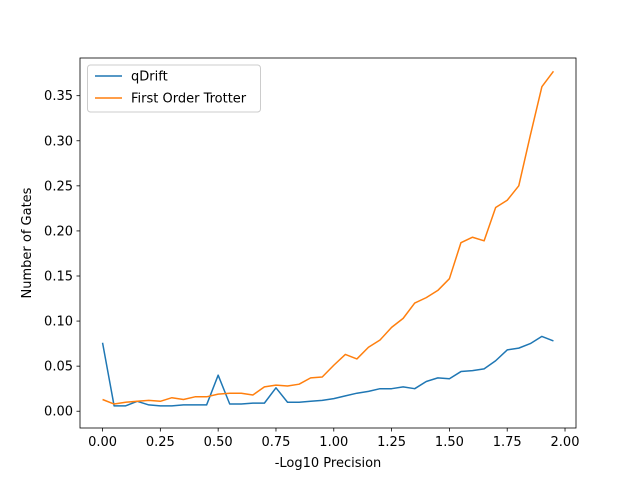 The width and height of the screenshot is (640, 480). I want to click on x-tick-label-8: 2.00, so click(565, 442).